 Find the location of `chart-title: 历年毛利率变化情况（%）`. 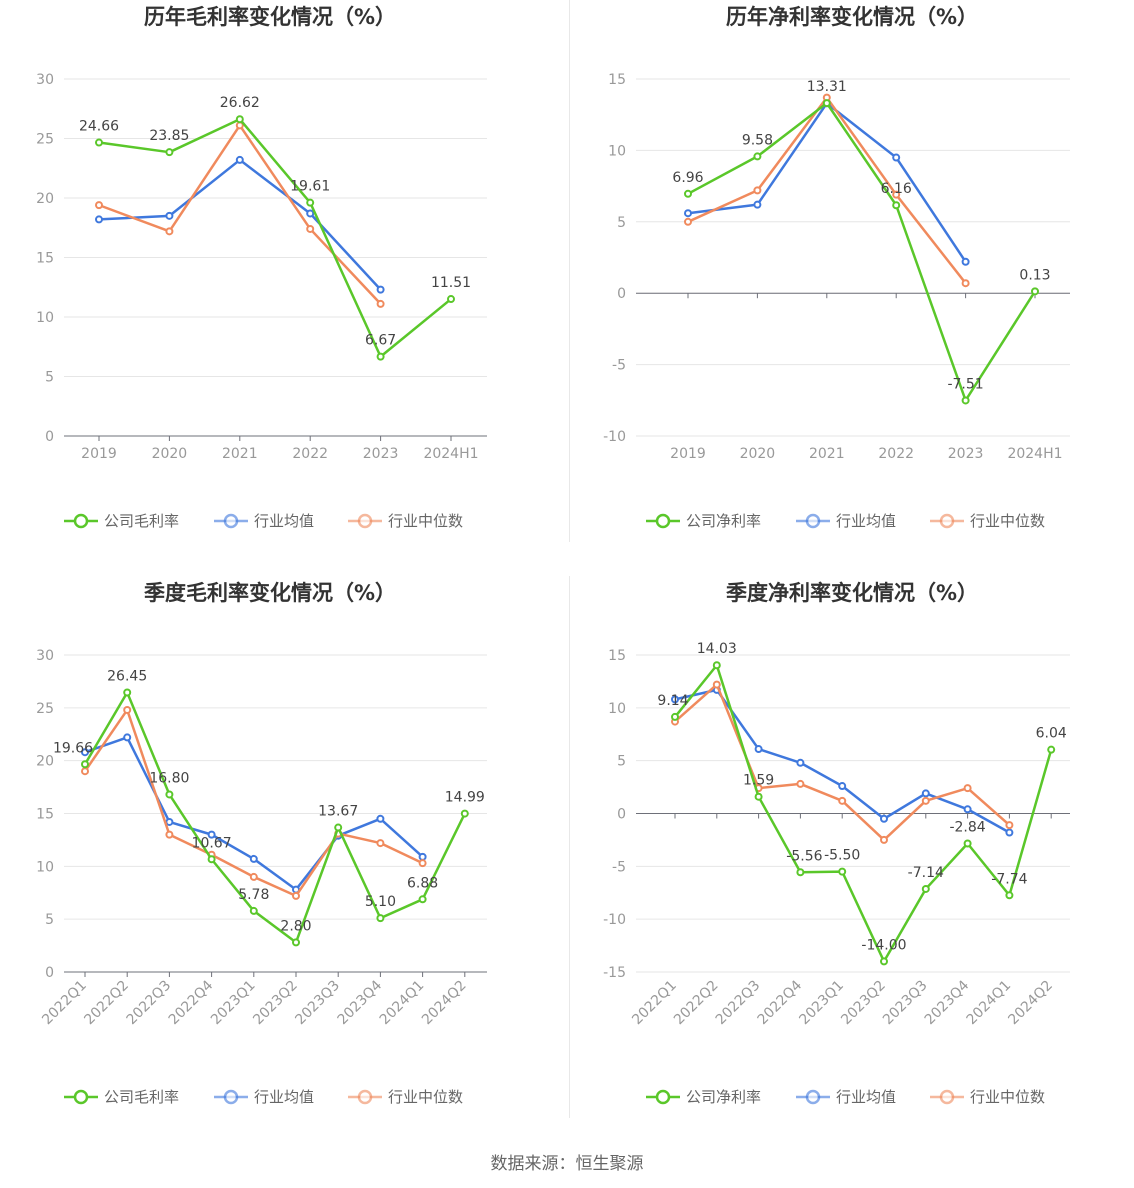

chart-title: 历年毛利率变化情况（%） is located at coordinates (270, 17).